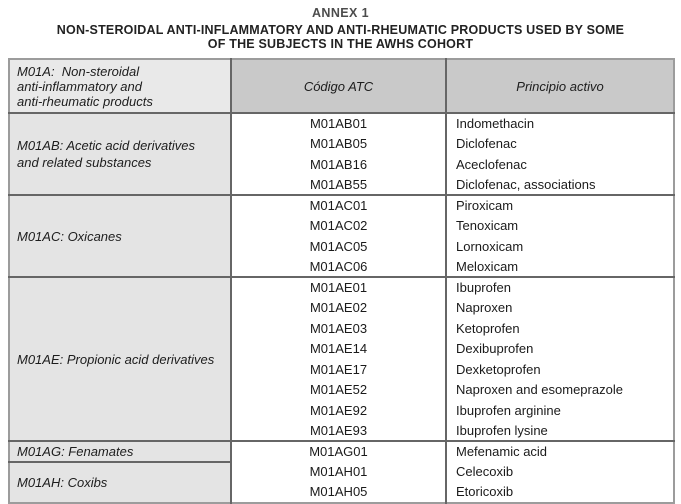  I want to click on table-row: M01AB16 Aceclofenac, so click(341, 164).